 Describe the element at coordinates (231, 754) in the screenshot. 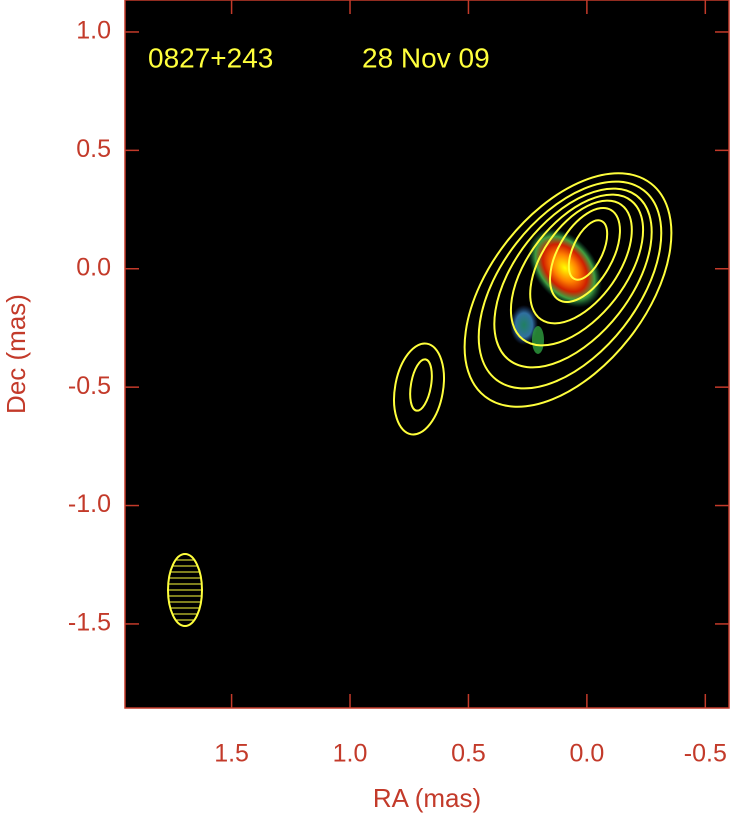

I see `x-tick-label: 1.5` at that location.